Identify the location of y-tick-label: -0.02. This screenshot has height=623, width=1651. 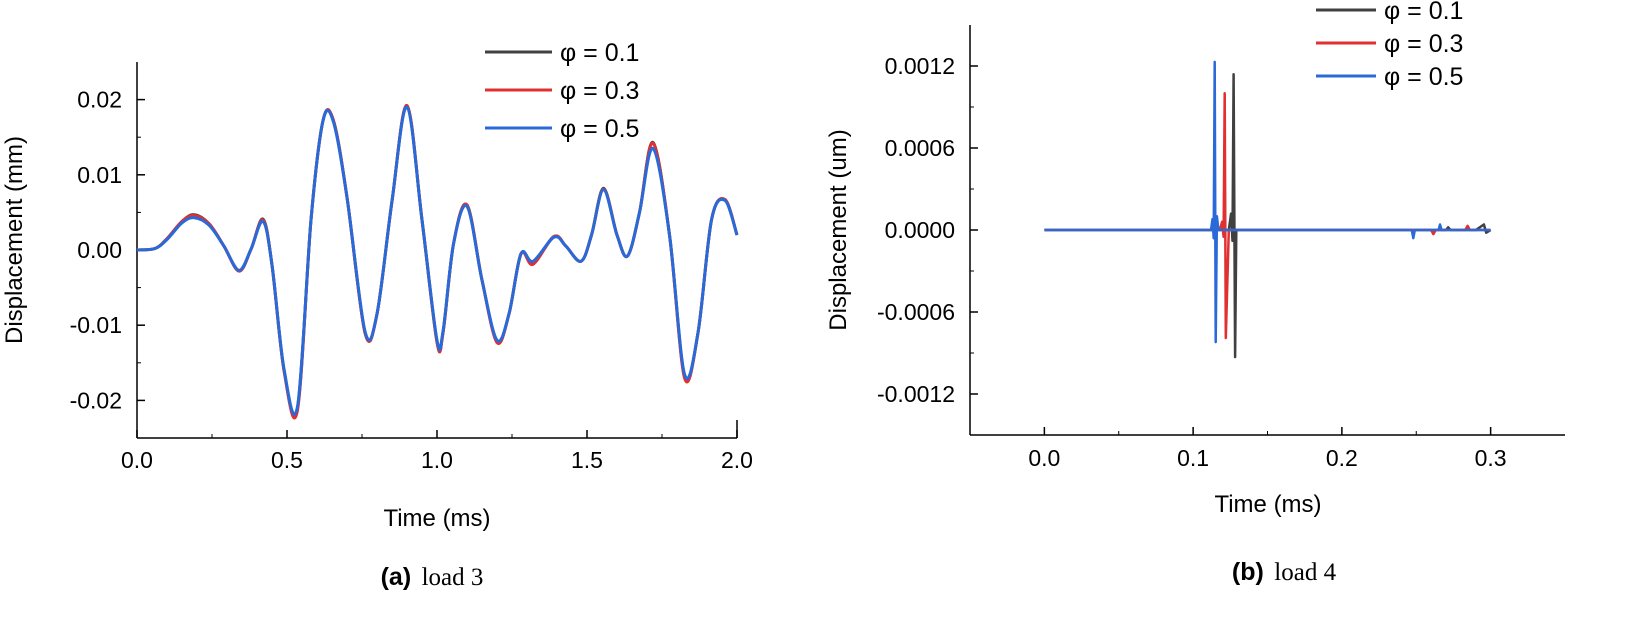
(96, 400).